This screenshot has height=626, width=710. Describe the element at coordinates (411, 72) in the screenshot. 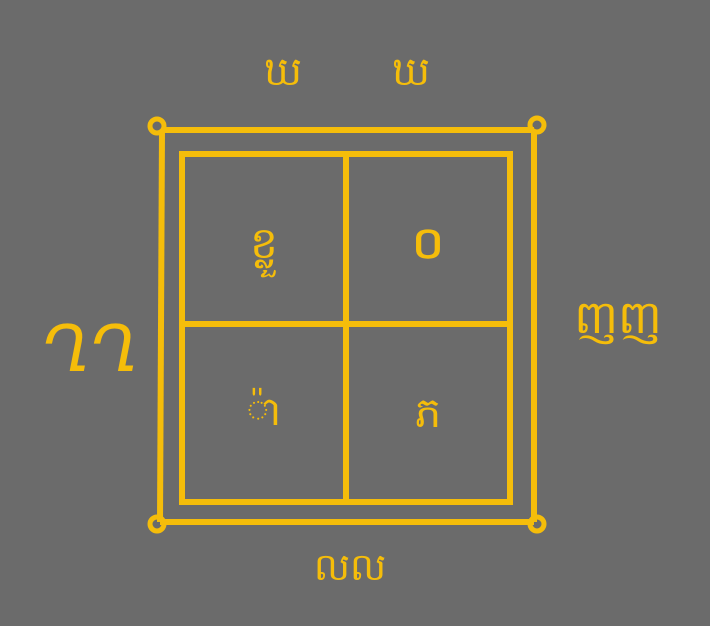

I see `top-glyph-right: ឃ` at that location.